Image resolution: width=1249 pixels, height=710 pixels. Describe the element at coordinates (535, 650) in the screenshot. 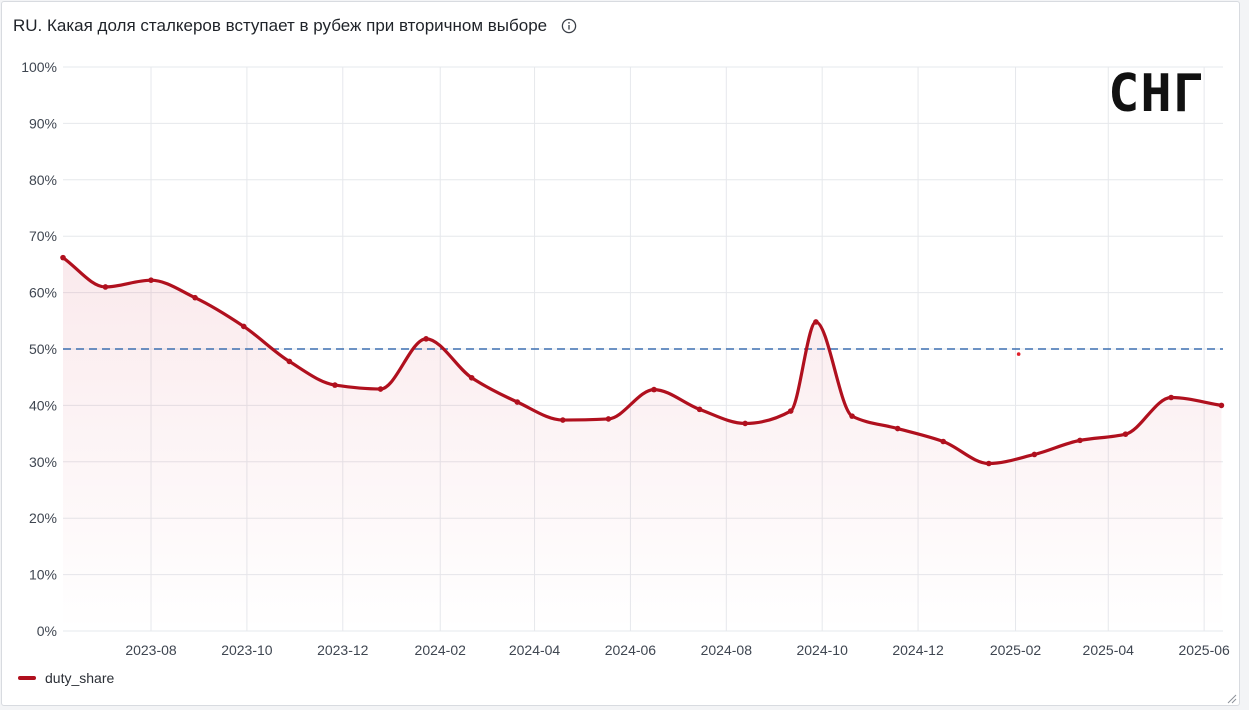

I see `x-tick-label: 2024-04` at that location.